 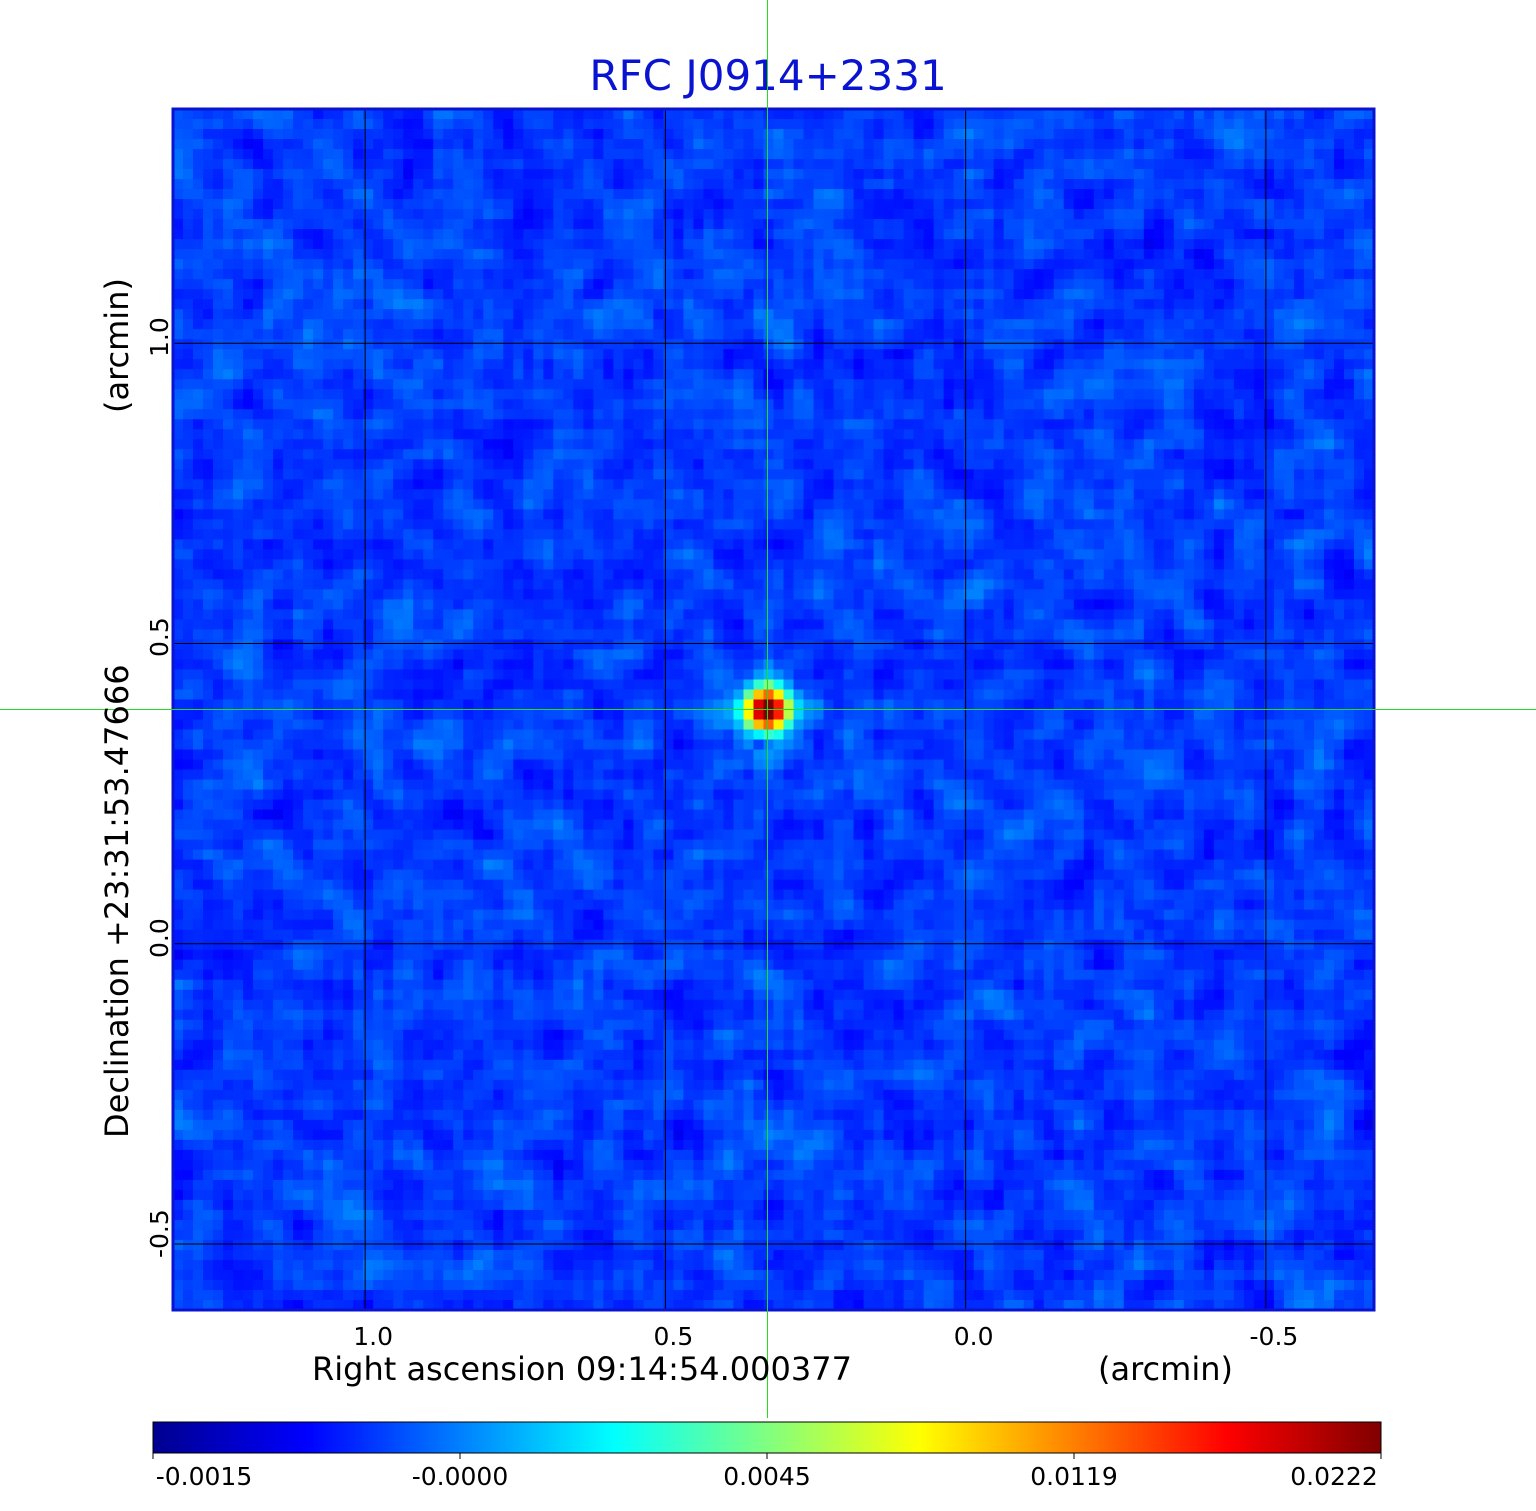 What do you see at coordinates (117, 901) in the screenshot?
I see `y-axis-label: Declination +23:31:53.47666` at bounding box center [117, 901].